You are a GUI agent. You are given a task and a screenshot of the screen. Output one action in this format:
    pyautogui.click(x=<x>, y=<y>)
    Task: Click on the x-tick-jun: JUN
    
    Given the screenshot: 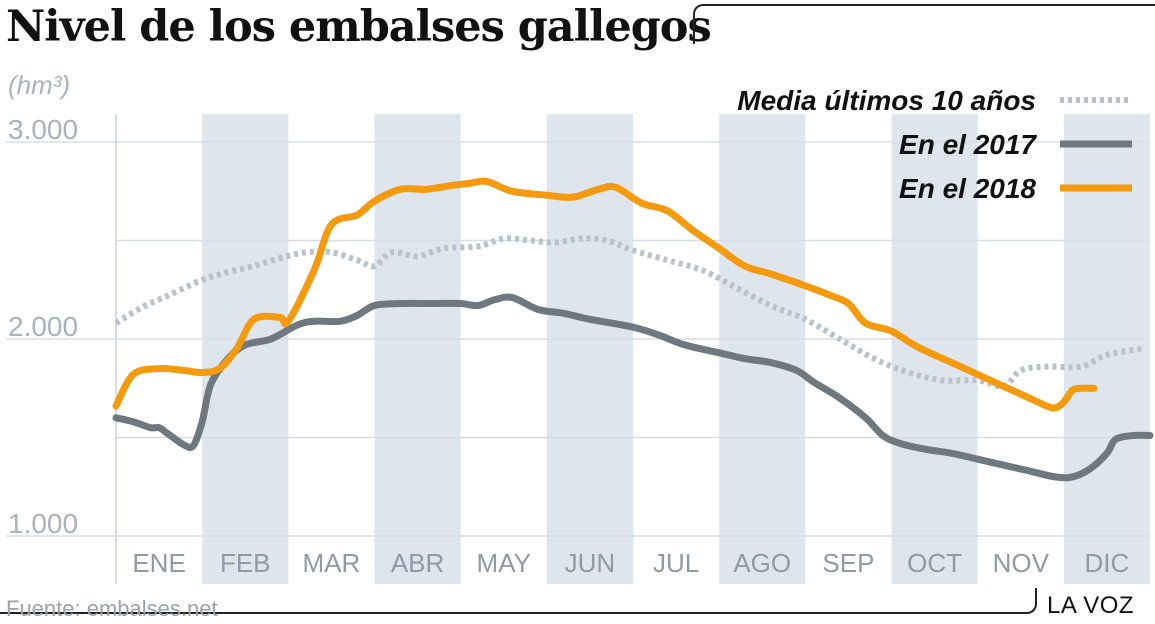 What is the action you would take?
    pyautogui.click(x=590, y=563)
    